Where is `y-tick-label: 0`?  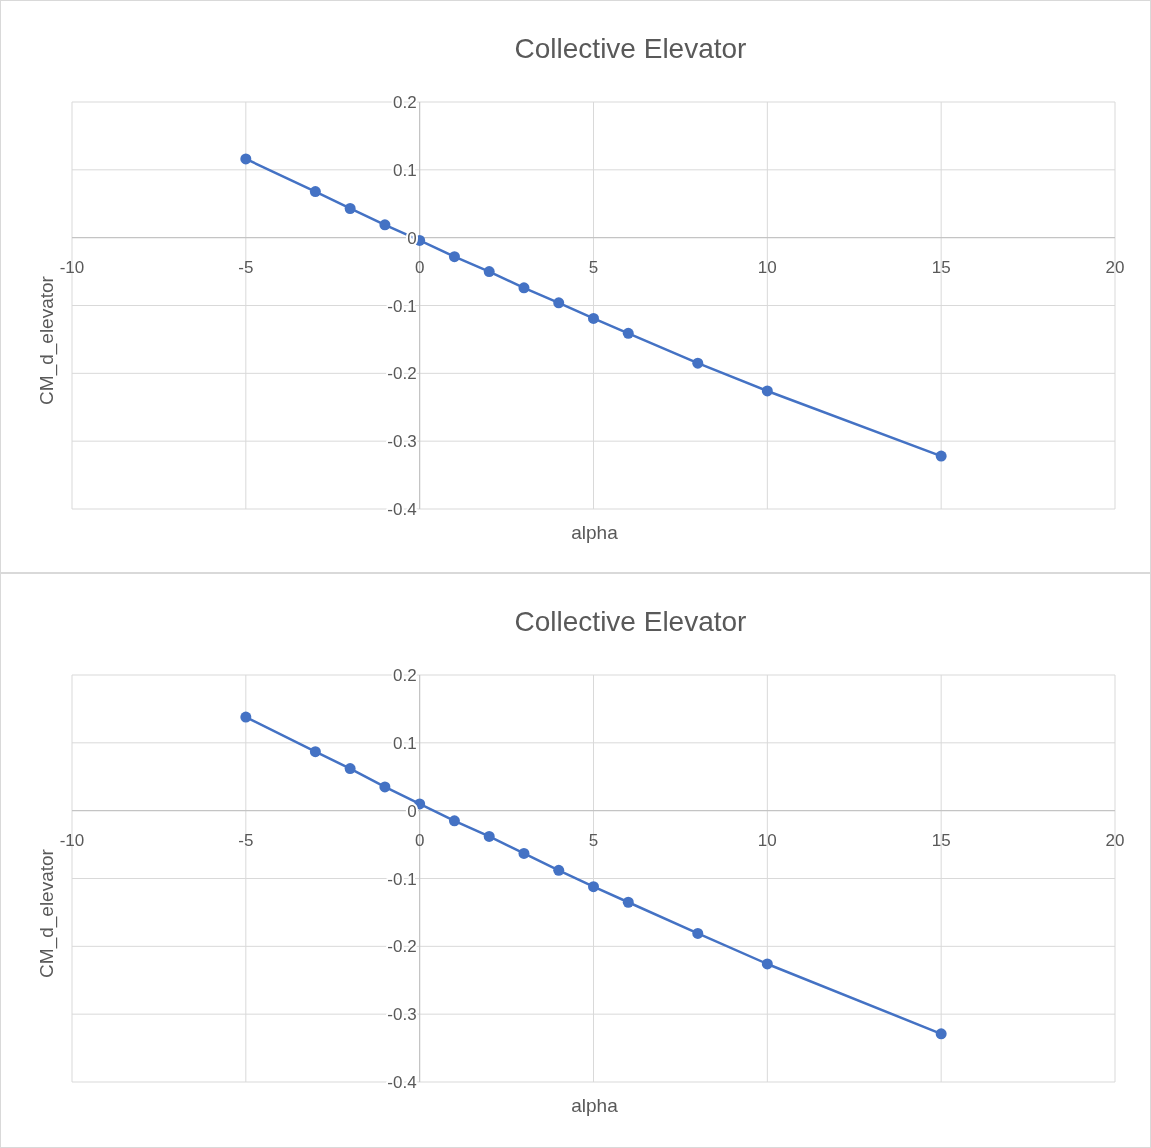 y-tick-label: 0 is located at coordinates (412, 811).